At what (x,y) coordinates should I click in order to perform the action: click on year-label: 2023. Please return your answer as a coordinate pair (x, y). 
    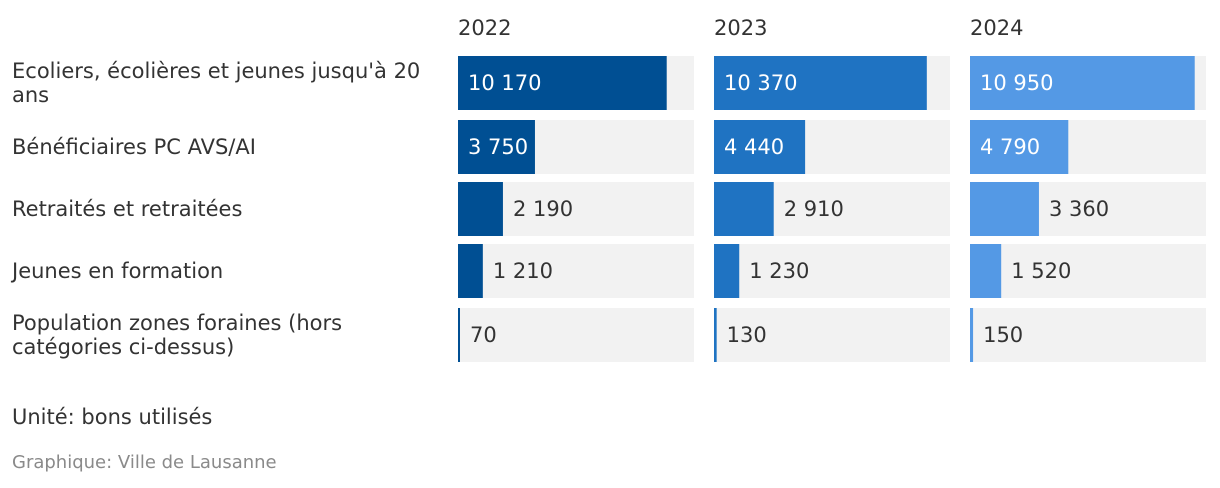
    Looking at the image, I should click on (740, 28).